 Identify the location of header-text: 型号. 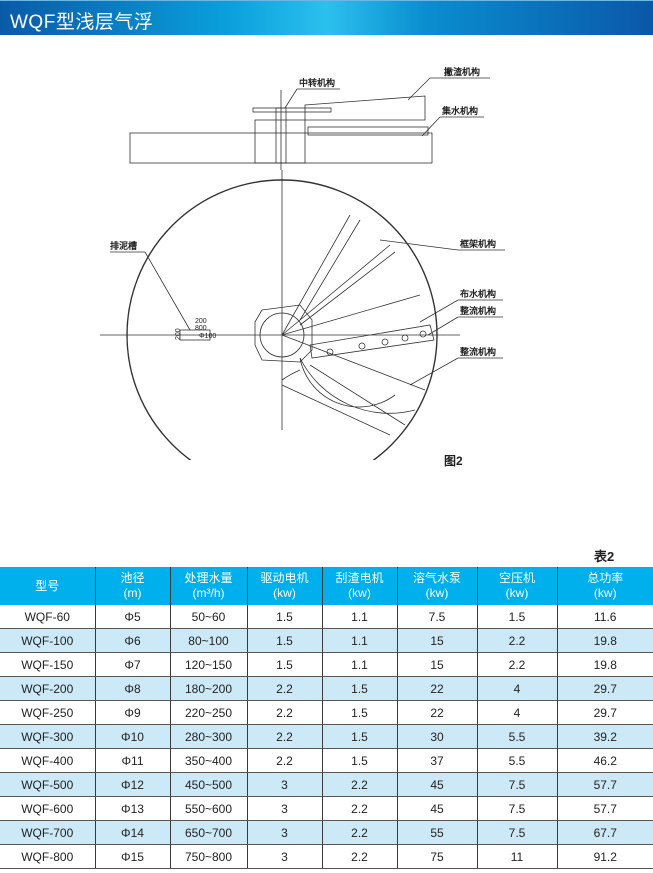
(47, 585).